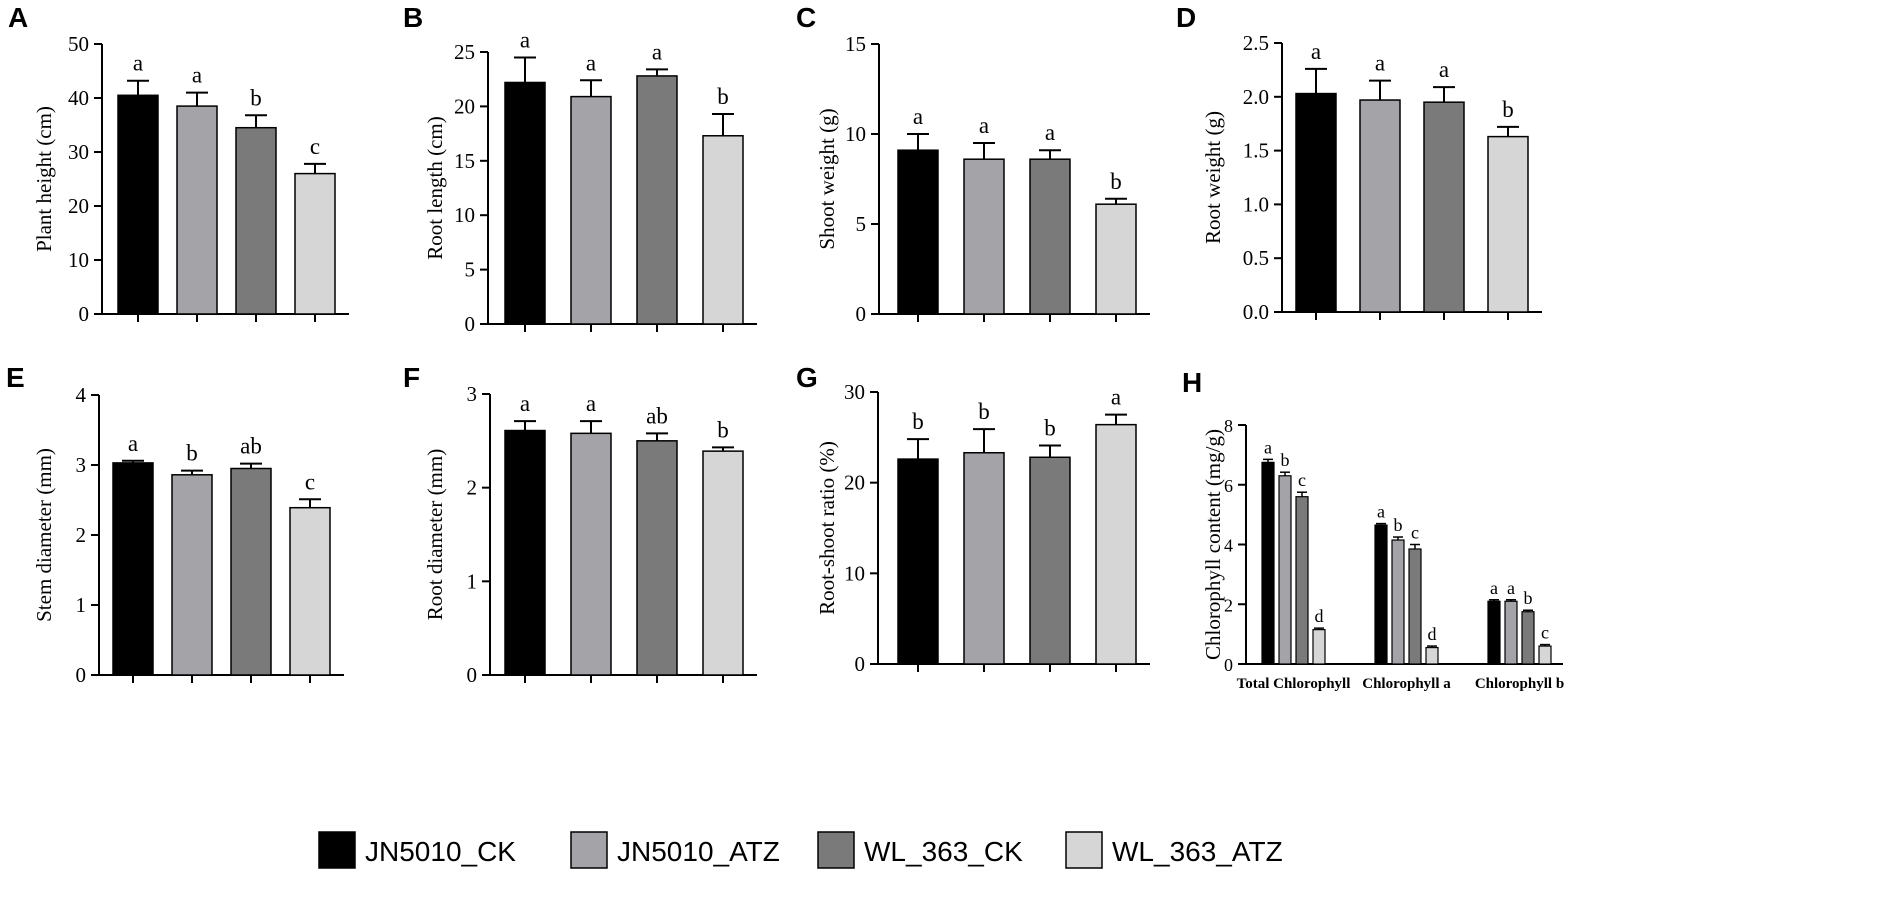 The image size is (1901, 908). I want to click on legend-item: JN5010_CK, so click(417, 850).